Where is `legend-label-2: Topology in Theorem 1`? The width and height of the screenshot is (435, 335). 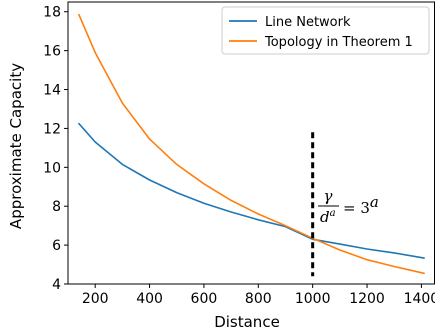 legend-label-2: Topology in Theorem 1 is located at coordinates (338, 42).